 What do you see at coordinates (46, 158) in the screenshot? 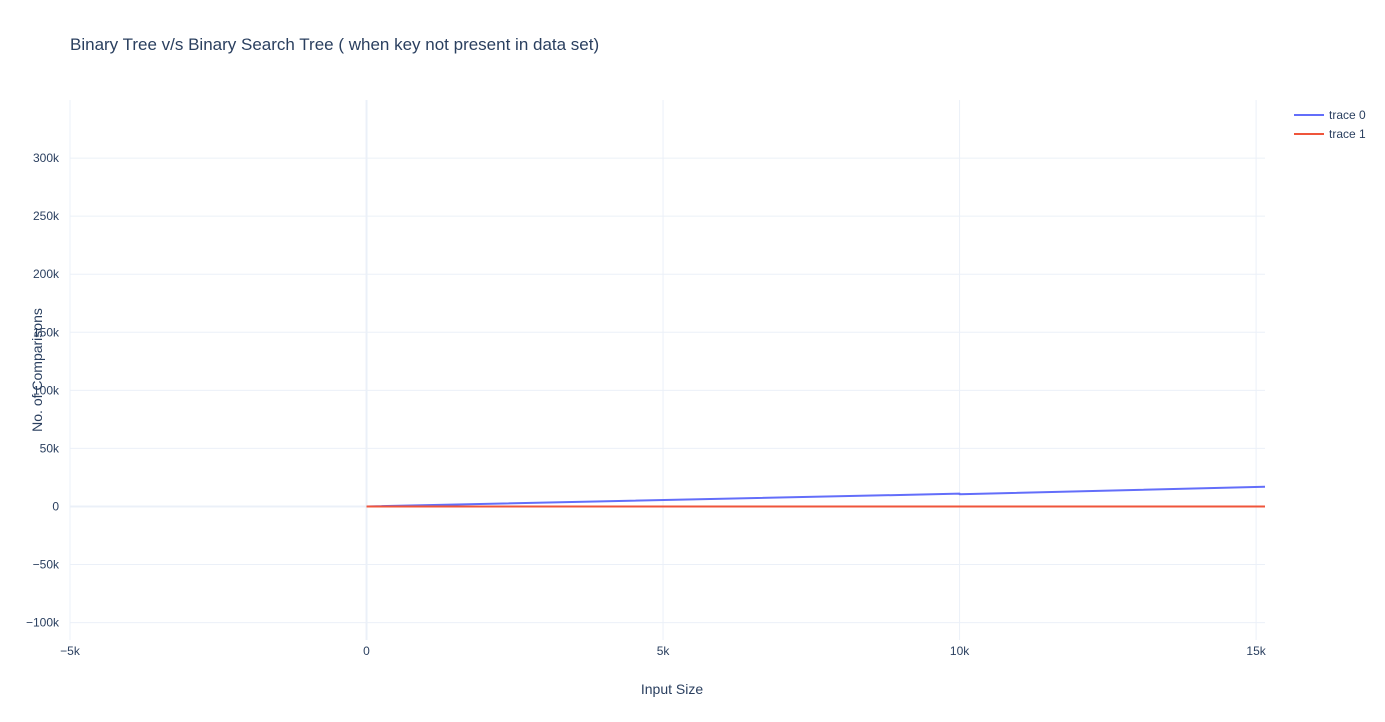
I see `y-tick-label: 300k` at bounding box center [46, 158].